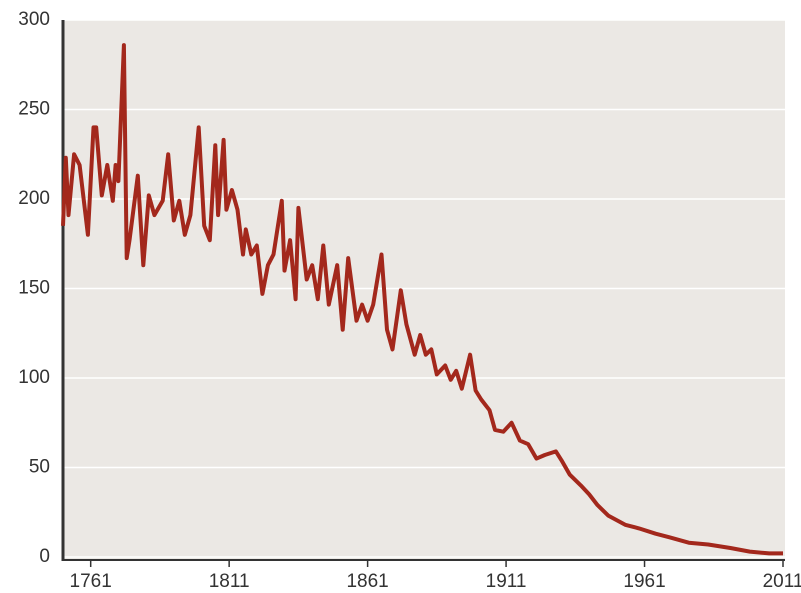 This screenshot has height=593, width=801. I want to click on y-tick-label: 100, so click(34, 377).